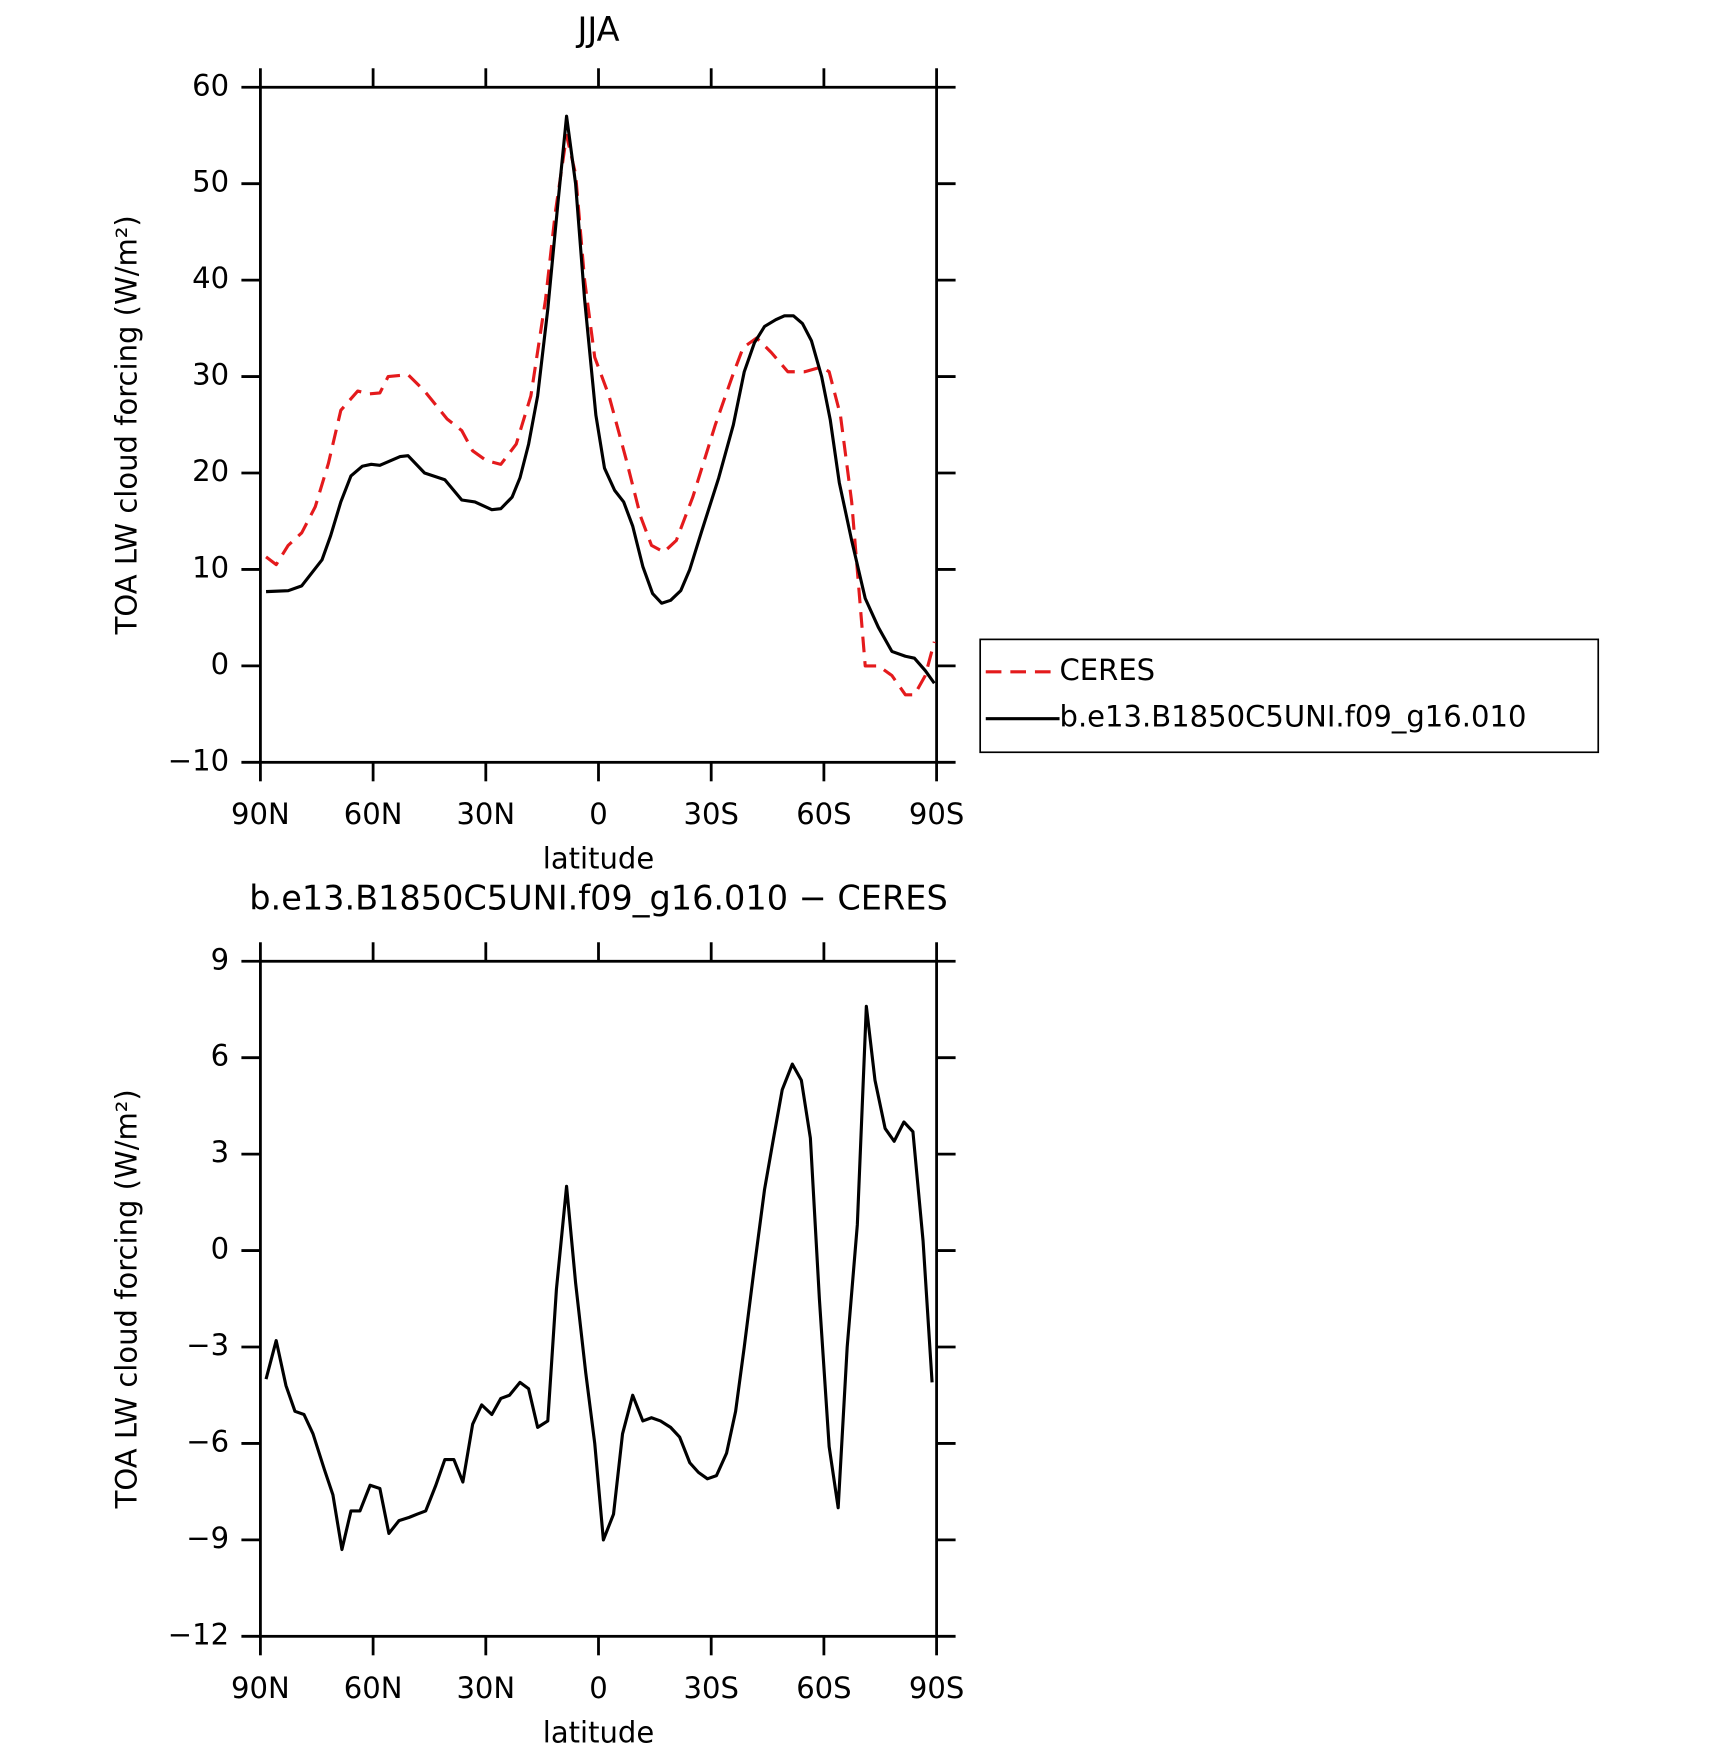  I want to click on y-tick-label: −6, so click(207, 1441).